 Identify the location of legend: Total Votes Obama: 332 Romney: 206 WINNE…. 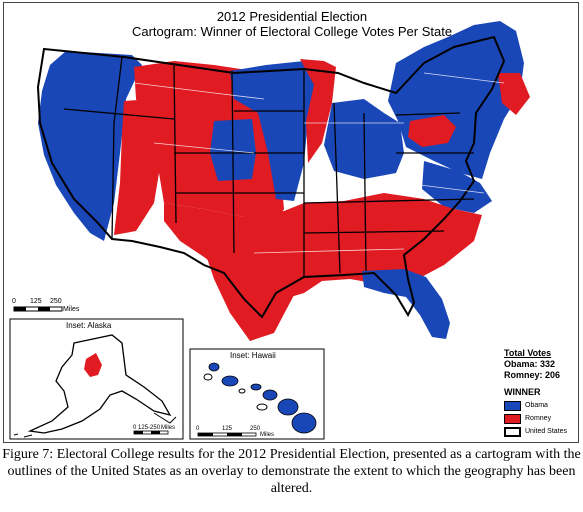
(541, 392).